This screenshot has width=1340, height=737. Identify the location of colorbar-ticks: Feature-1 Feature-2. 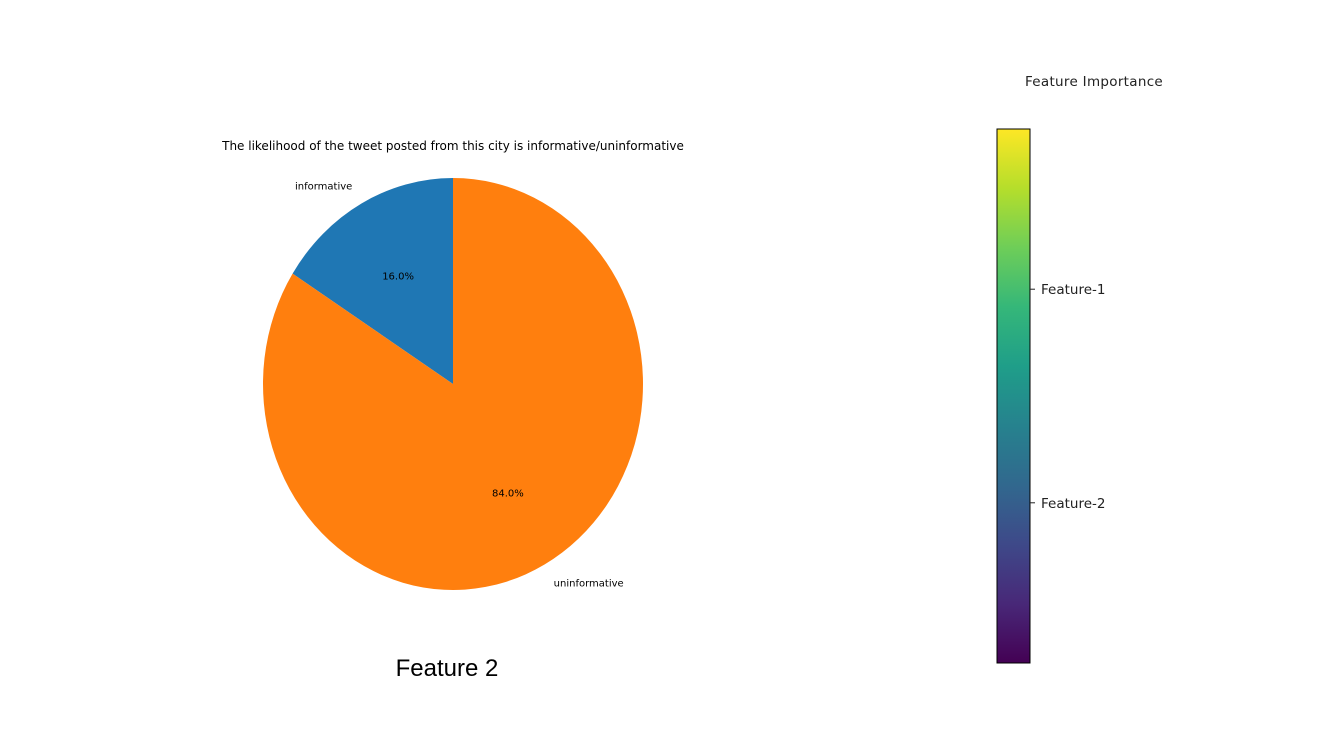
(1067, 397).